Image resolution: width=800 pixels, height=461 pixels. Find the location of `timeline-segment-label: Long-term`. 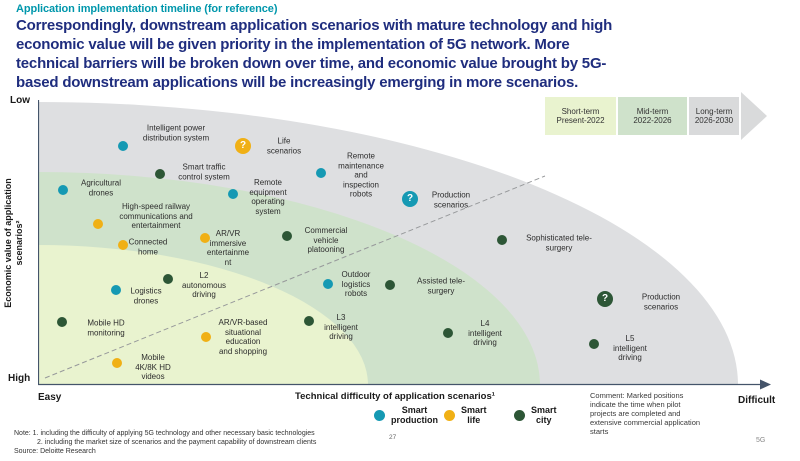

timeline-segment-label: Long-term is located at coordinates (714, 111).